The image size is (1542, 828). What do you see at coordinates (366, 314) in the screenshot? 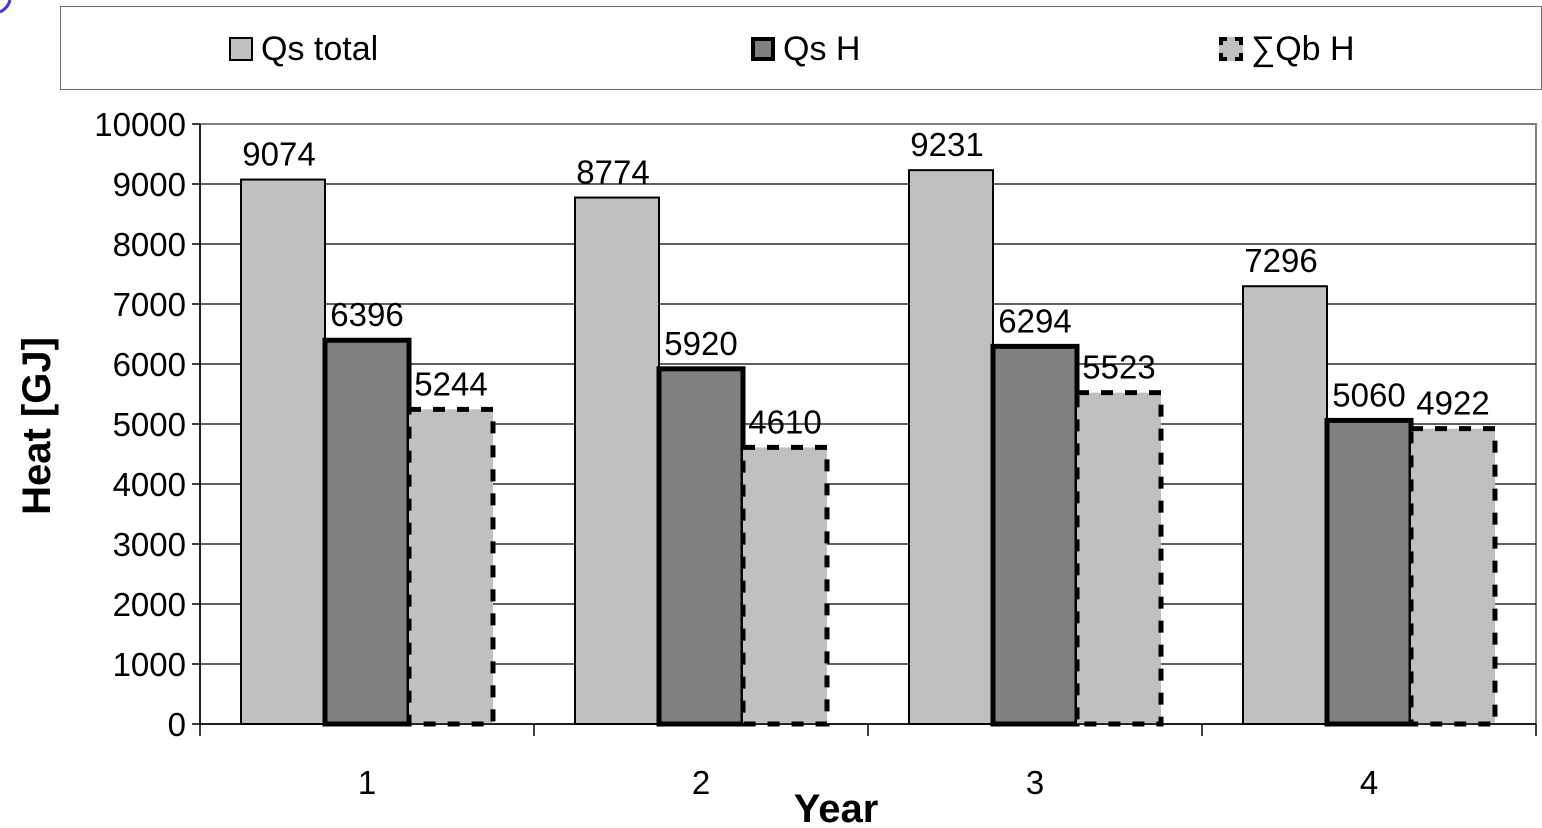
I see `bar-data-label: 6396` at bounding box center [366, 314].